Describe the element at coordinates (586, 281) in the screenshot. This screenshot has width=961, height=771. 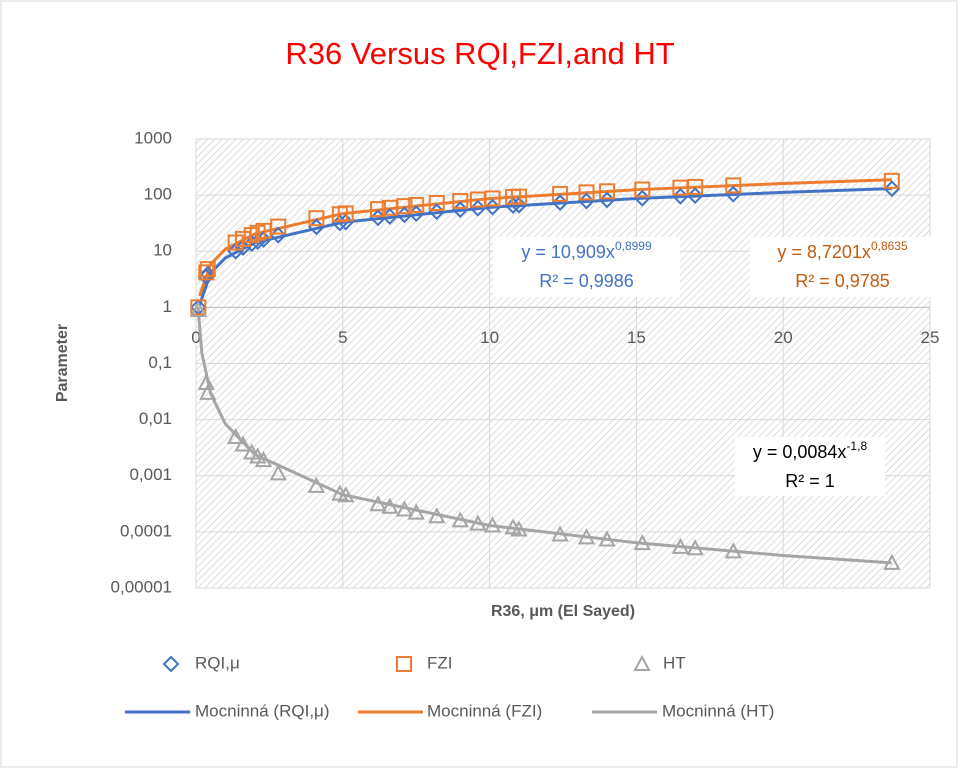
I see `annotation-r2: R² = 0,9986` at that location.